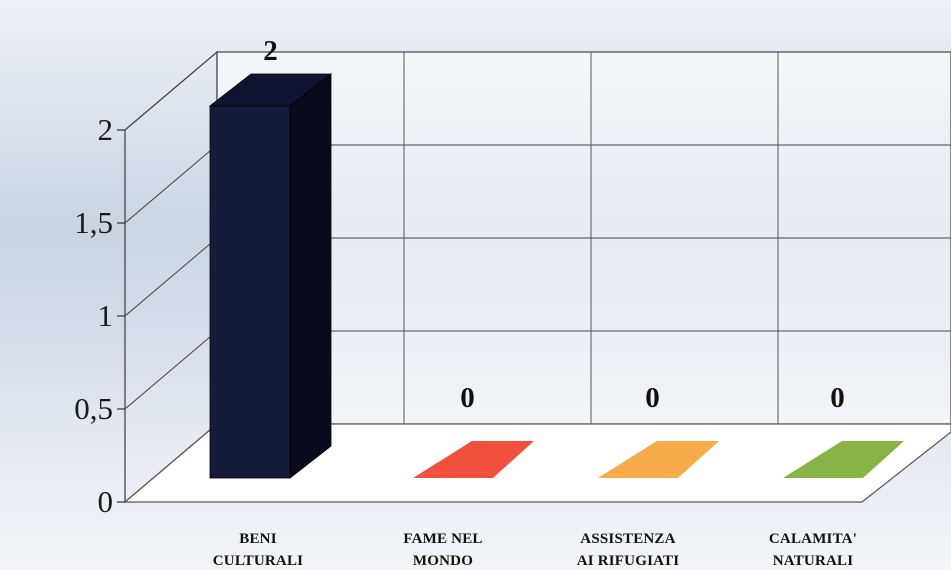  What do you see at coordinates (628, 561) in the screenshot?
I see `category-label: AI RIFUGIATI` at bounding box center [628, 561].